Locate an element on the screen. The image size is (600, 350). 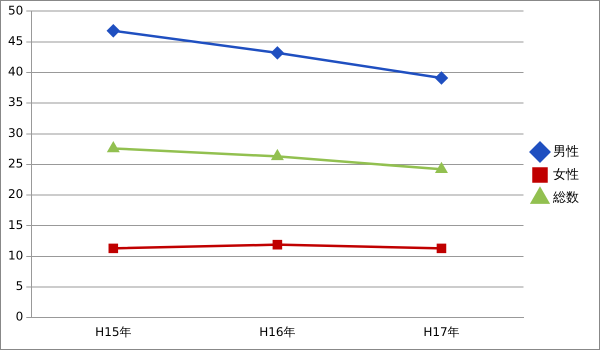
y-tick-label: 45 is located at coordinates (16, 41).